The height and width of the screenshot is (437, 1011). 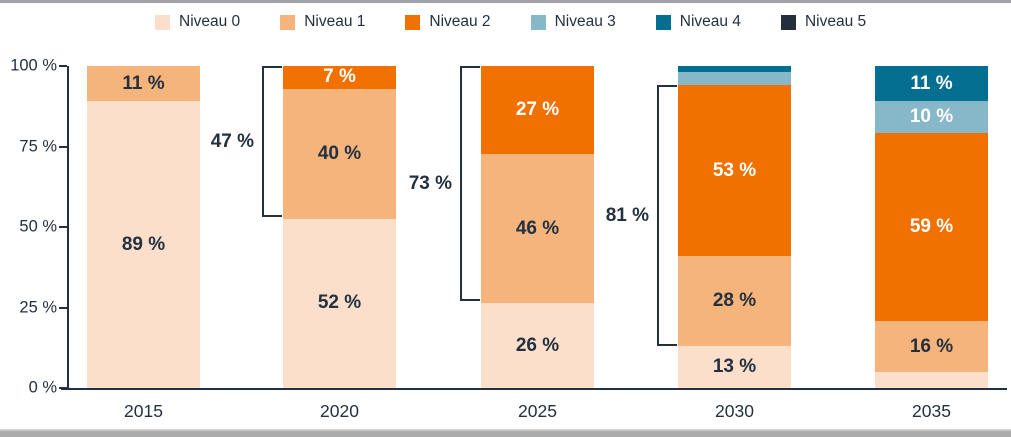 I want to click on x-axis-line, so click(x=534, y=389).